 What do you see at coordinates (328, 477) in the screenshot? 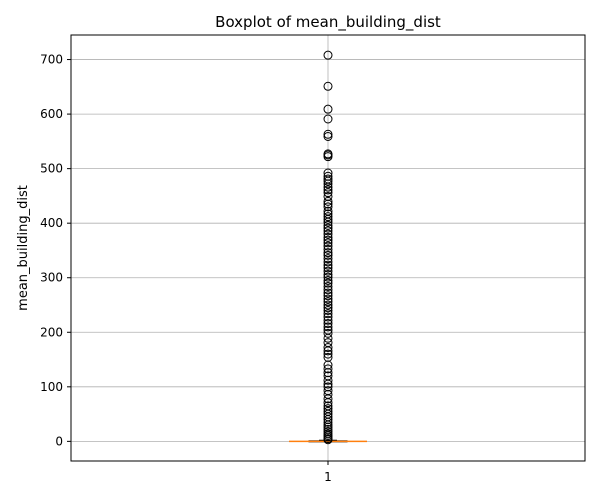
I see `x-tick-label: 1` at bounding box center [328, 477].